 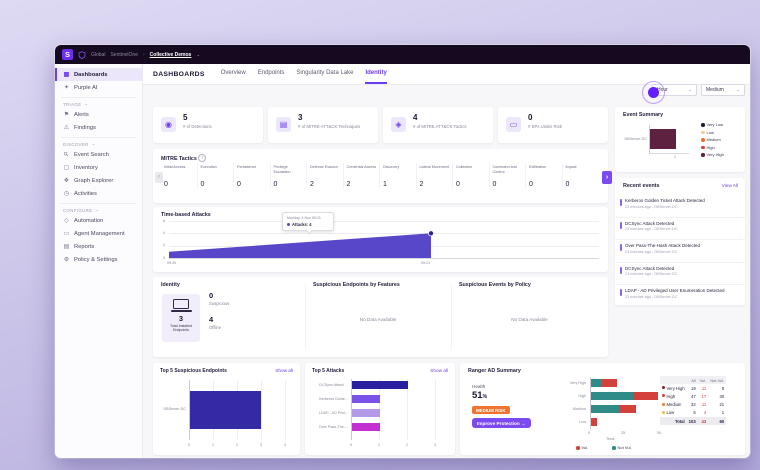 What do you see at coordinates (356, 285) in the screenshot?
I see `card-title: Suspicious Endpoints by Features` at bounding box center [356, 285].